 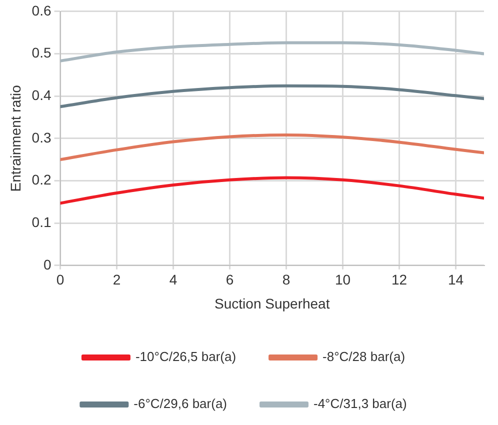 I want to click on y-tick-label: 0.4, so click(x=42, y=94).